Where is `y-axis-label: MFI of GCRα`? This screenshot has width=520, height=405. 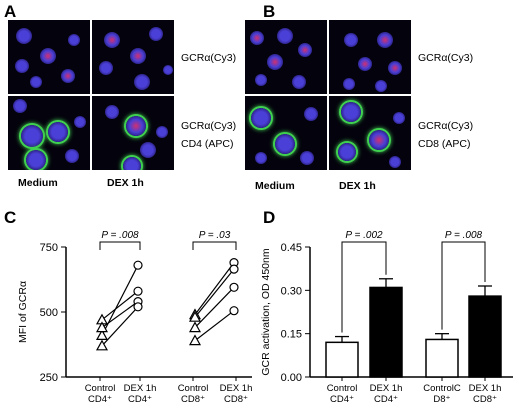
y-axis-label: MFI of GCRα is located at coordinates (23, 312).